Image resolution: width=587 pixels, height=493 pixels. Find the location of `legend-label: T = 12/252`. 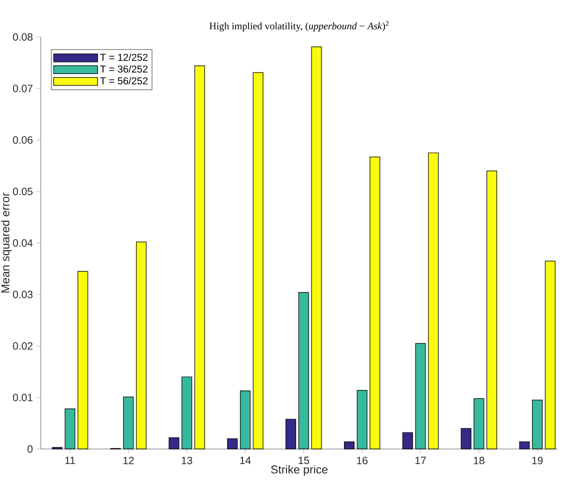

legend-label: T = 12/252 is located at coordinates (124, 57).